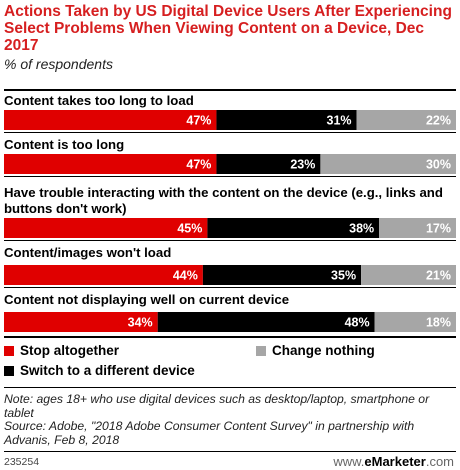 This screenshot has height=470, width=460. I want to click on data-label-switch: 38%, so click(361, 229).